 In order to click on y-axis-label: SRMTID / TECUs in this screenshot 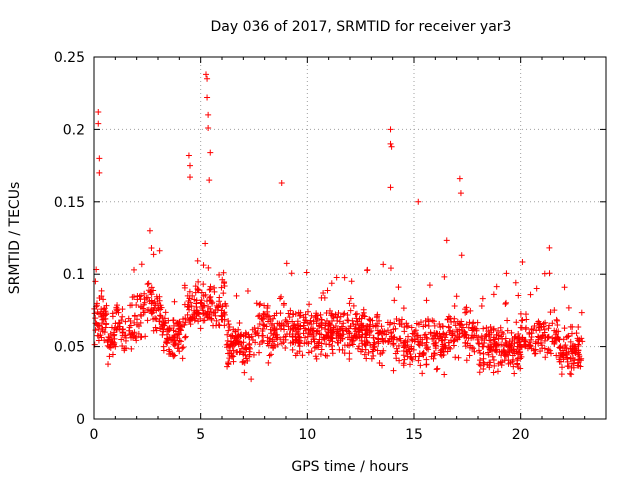, I will do `click(15, 238)`.